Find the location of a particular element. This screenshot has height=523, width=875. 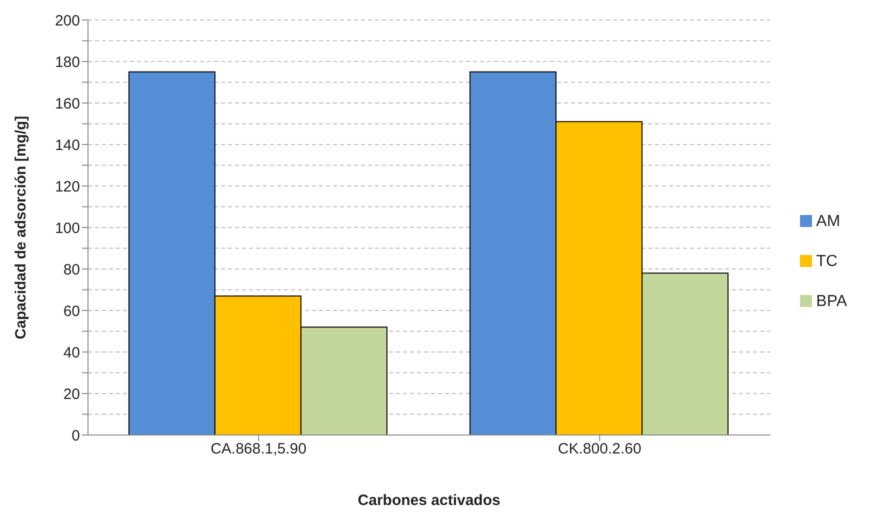

y-tick-label: 40 is located at coordinates (71, 353).